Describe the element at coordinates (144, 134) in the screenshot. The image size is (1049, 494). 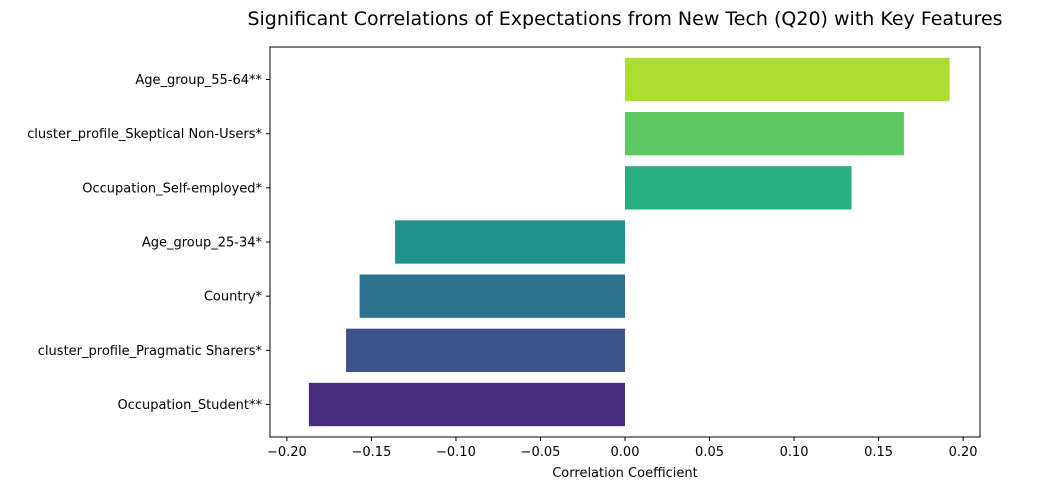
I see `y-tick-label: cluster_profile_Skeptical Non-Users*` at that location.